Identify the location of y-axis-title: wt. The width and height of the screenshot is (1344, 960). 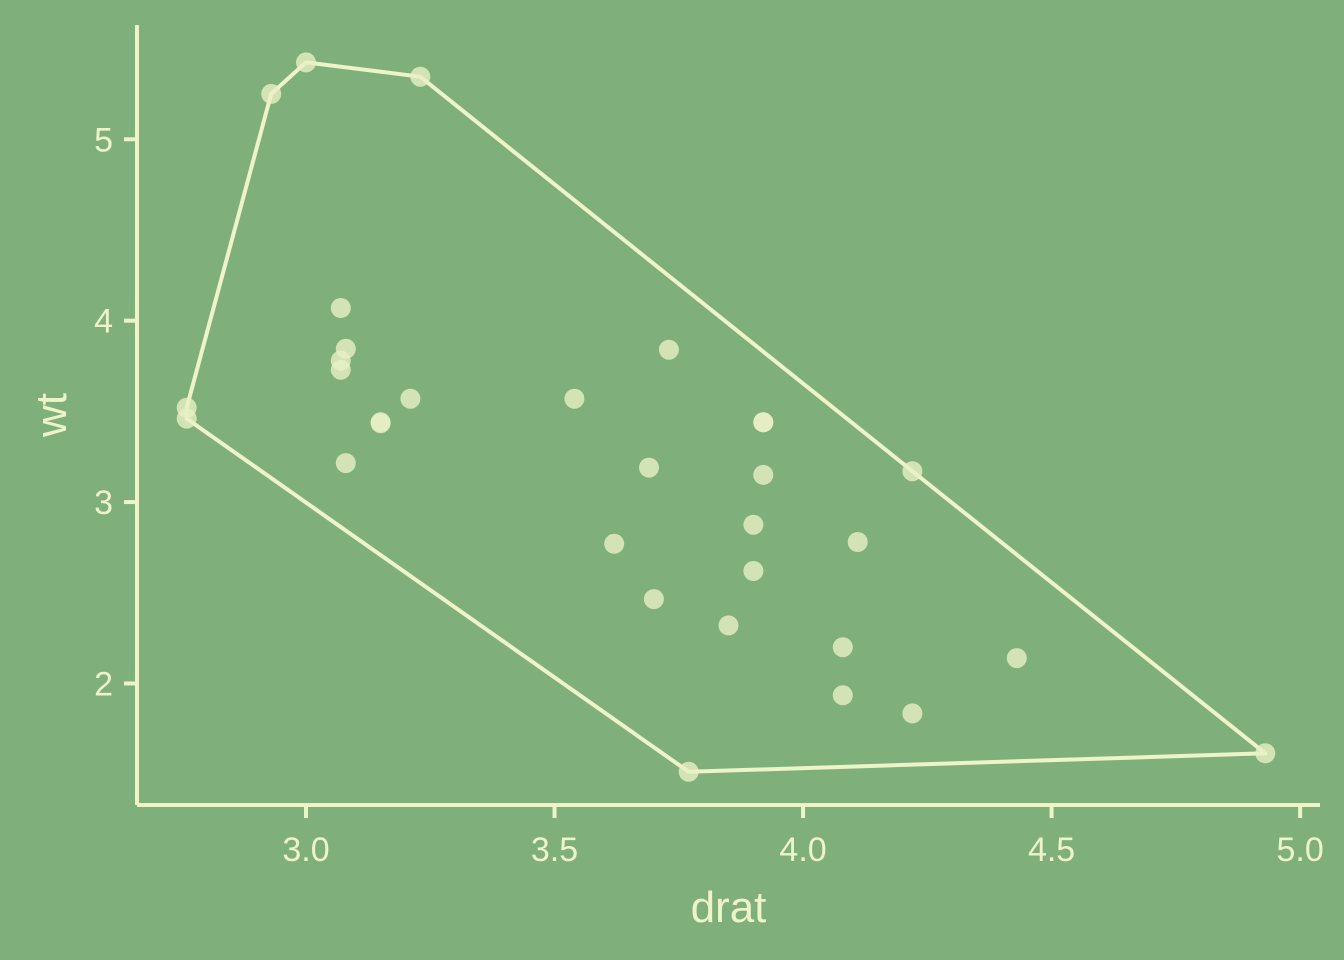
(51, 415).